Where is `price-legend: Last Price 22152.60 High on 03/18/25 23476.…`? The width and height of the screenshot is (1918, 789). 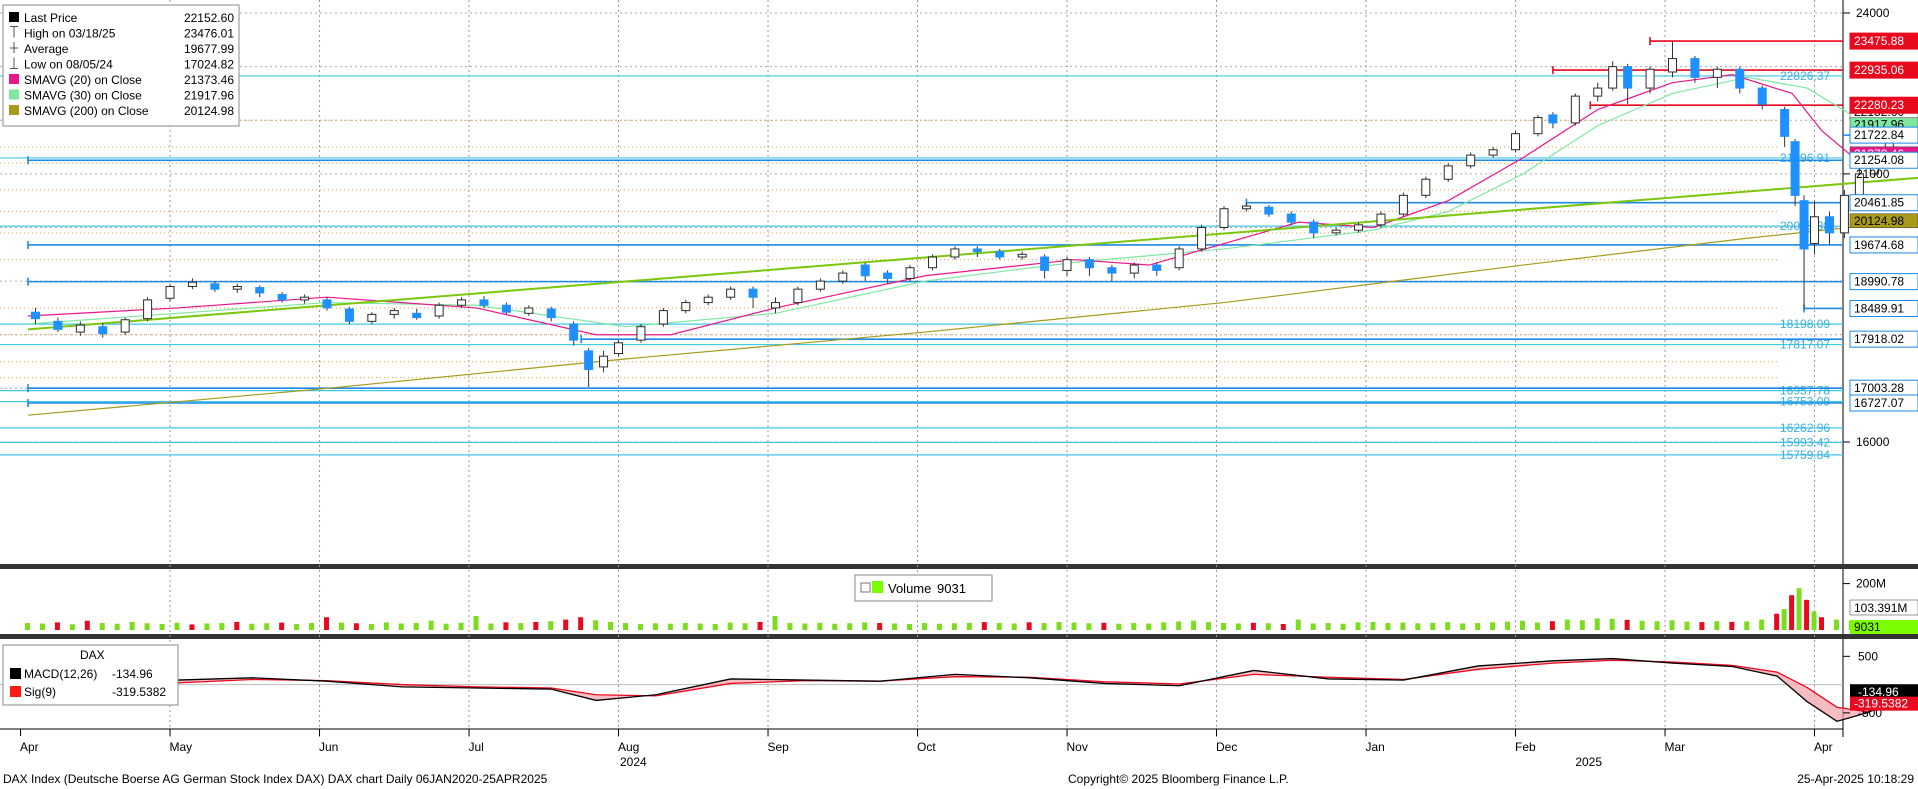 price-legend: Last Price 22152.60 High on 03/18/25 23476.… is located at coordinates (121, 65).